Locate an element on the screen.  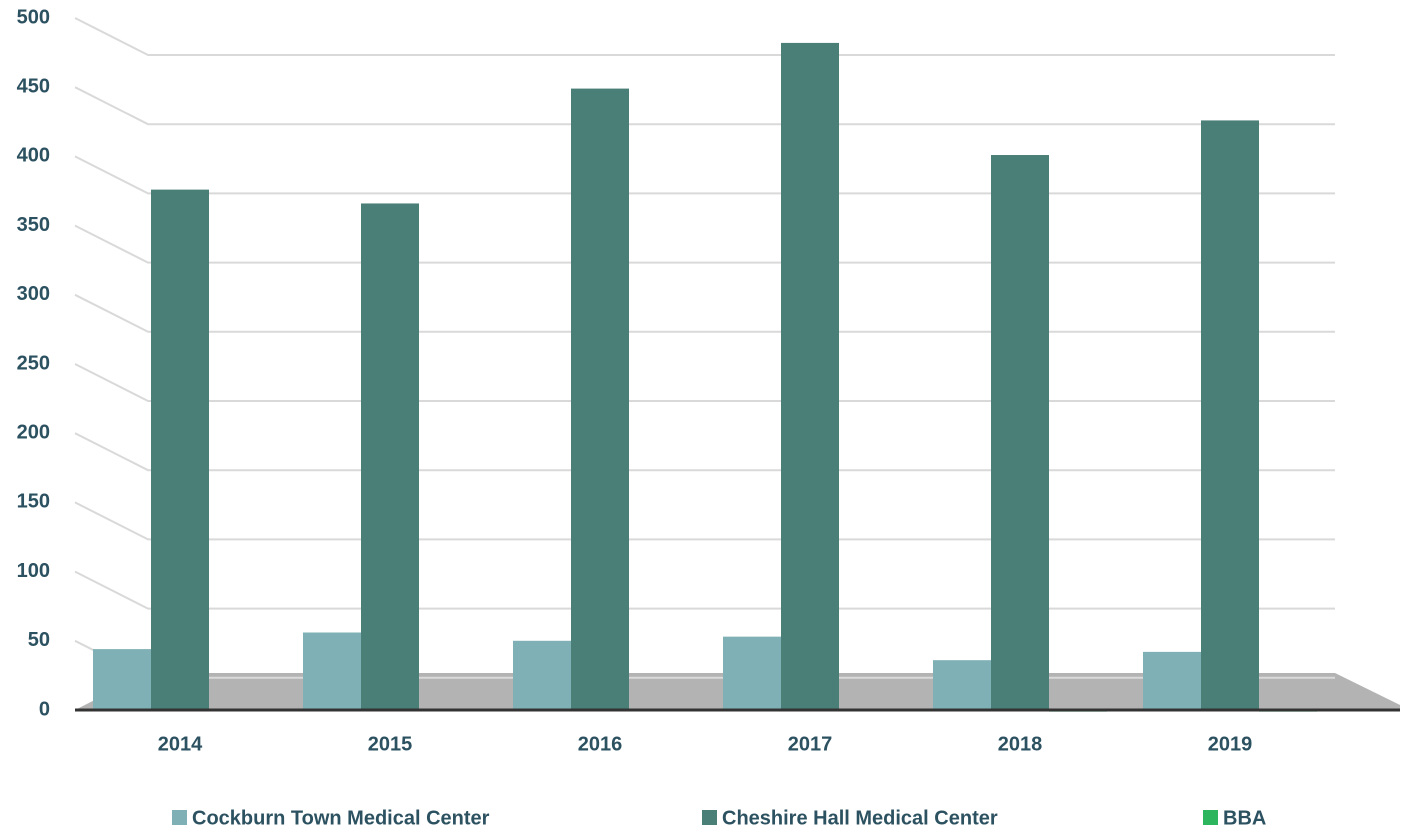
y-tick-label: 300 is located at coordinates (33, 294).